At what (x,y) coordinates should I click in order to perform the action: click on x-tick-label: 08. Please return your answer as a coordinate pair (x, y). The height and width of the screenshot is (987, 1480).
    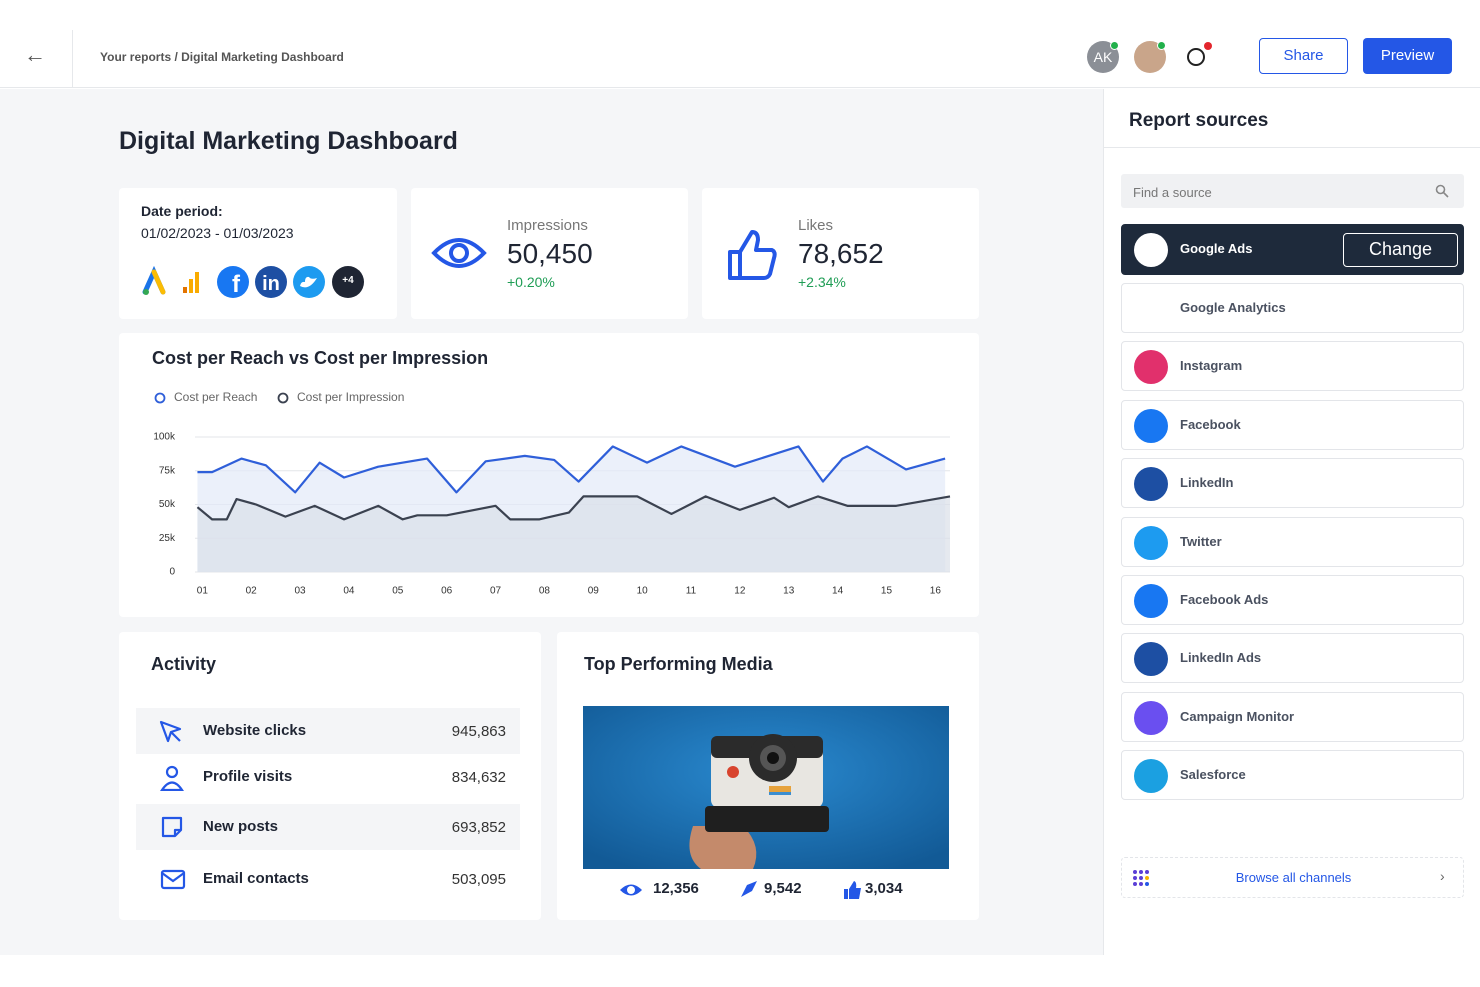
    Looking at the image, I should click on (545, 591).